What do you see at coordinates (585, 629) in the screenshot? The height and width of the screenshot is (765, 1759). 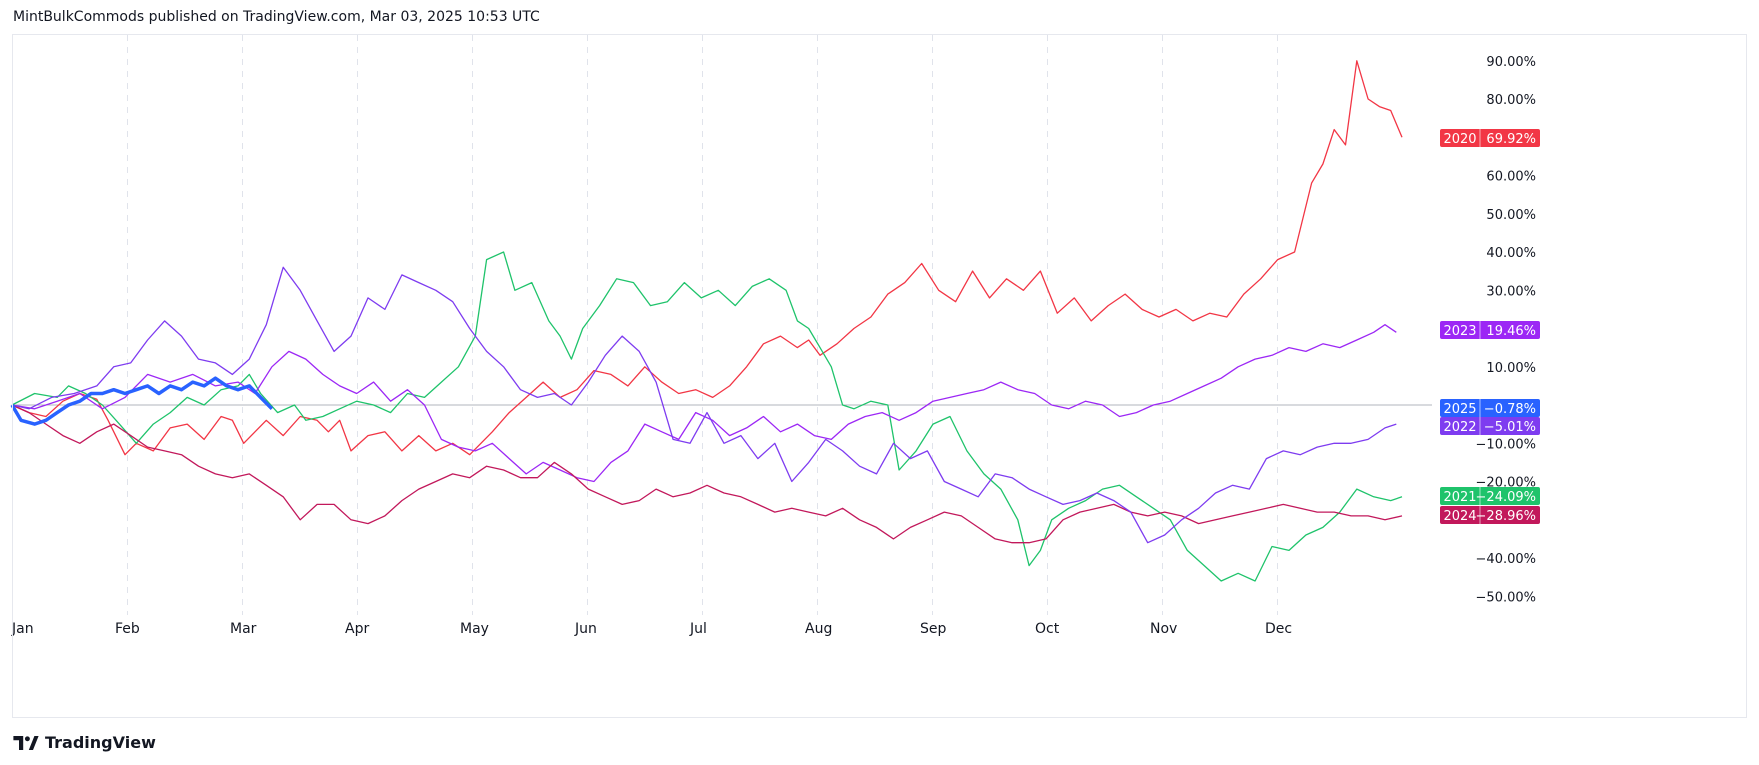 I see `x-tick-label-jun: Jun` at bounding box center [585, 629].